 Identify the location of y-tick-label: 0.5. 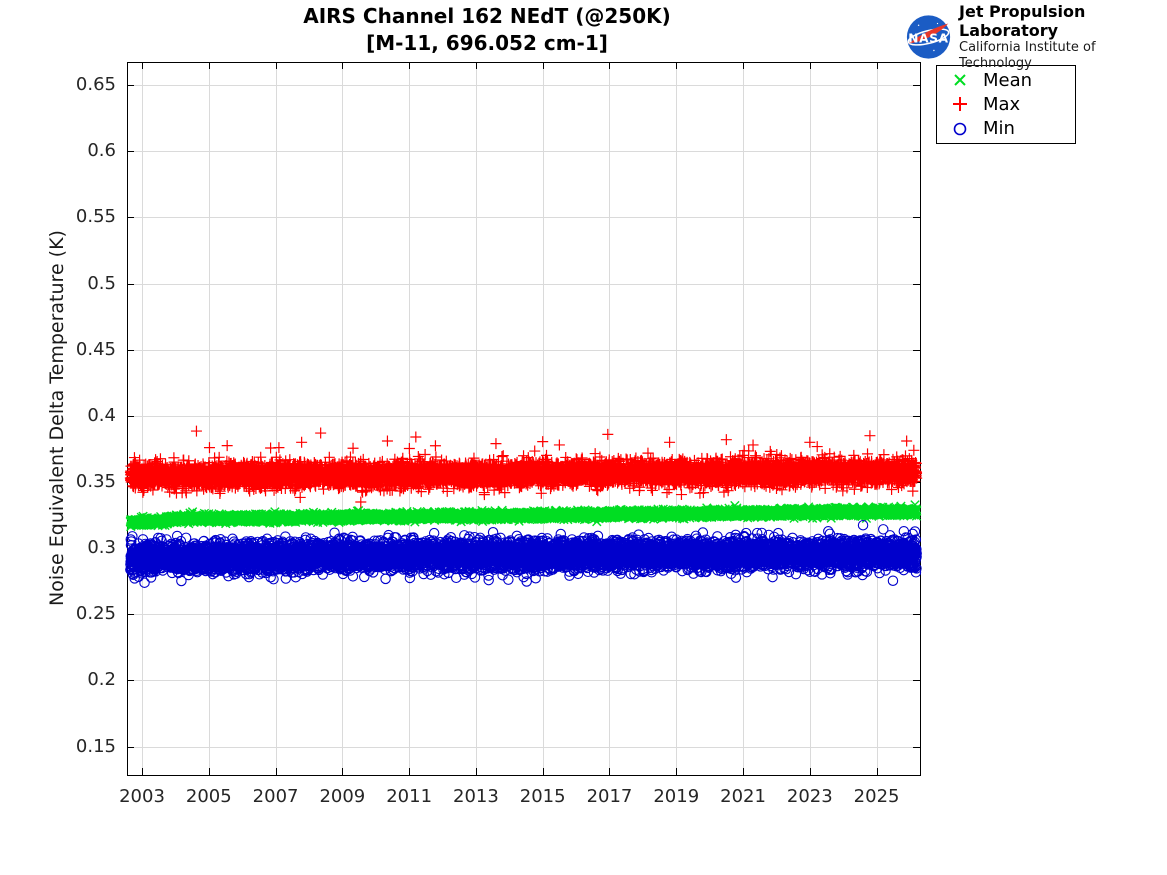
(101, 283).